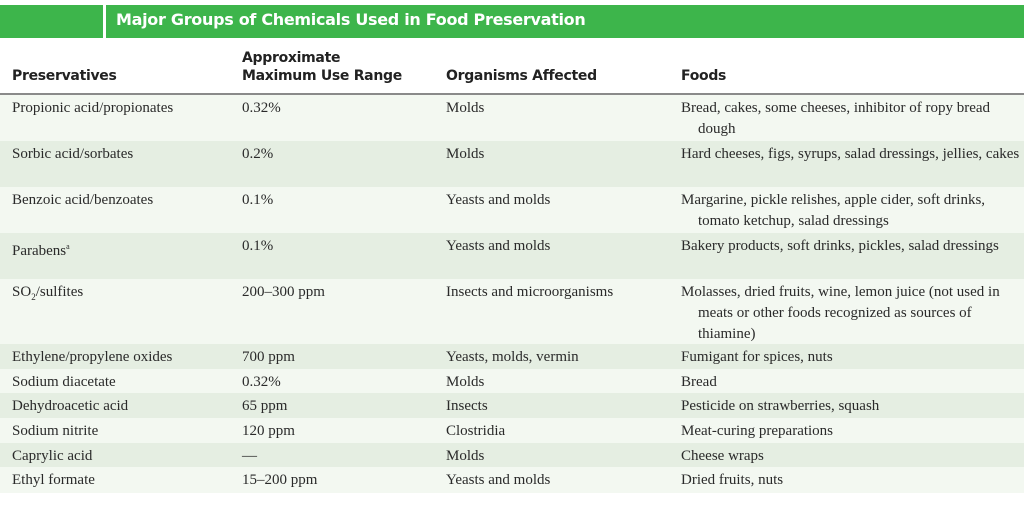  What do you see at coordinates (283, 292) in the screenshot?
I see `cell-range: 200–300 ppm` at bounding box center [283, 292].